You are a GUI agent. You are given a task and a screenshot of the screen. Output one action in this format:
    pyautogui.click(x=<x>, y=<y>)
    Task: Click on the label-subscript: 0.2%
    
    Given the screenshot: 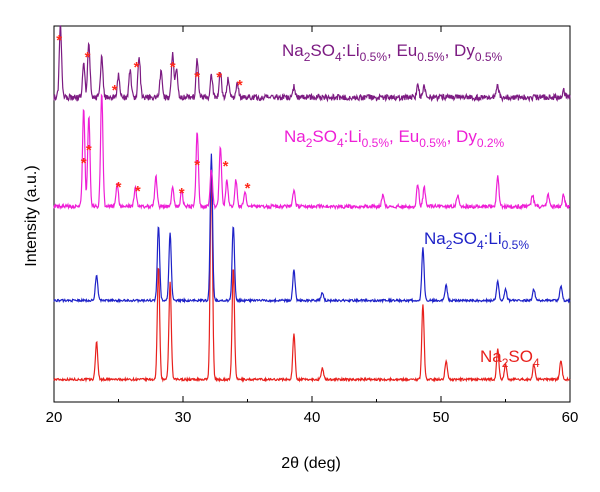 What is the action you would take?
    pyautogui.click(x=491, y=143)
    